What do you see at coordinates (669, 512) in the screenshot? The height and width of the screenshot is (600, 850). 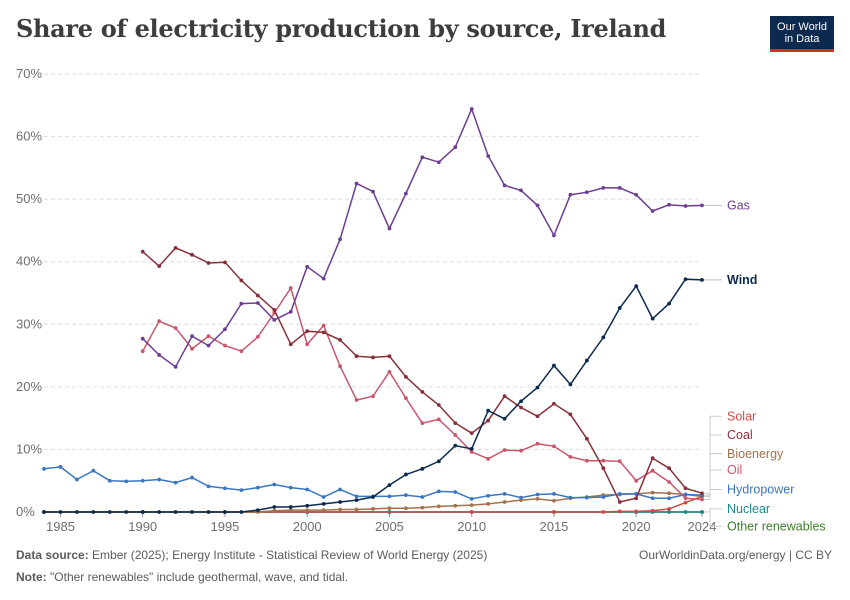 I see `data-point-nuclear` at bounding box center [669, 512].